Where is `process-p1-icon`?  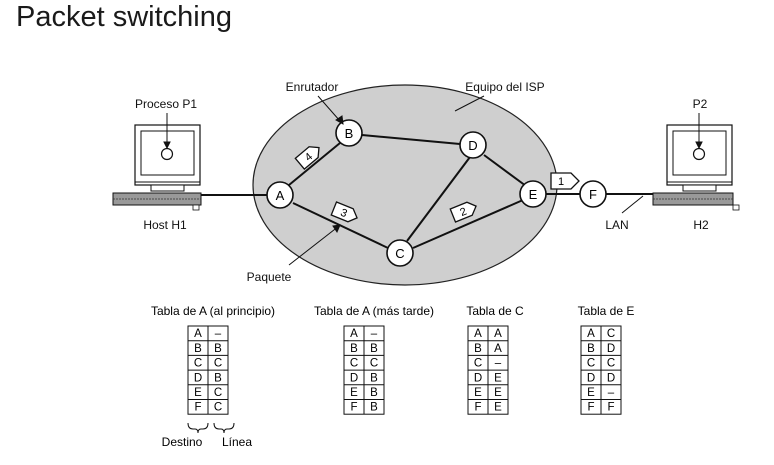
process-p1-icon is located at coordinates (167, 154).